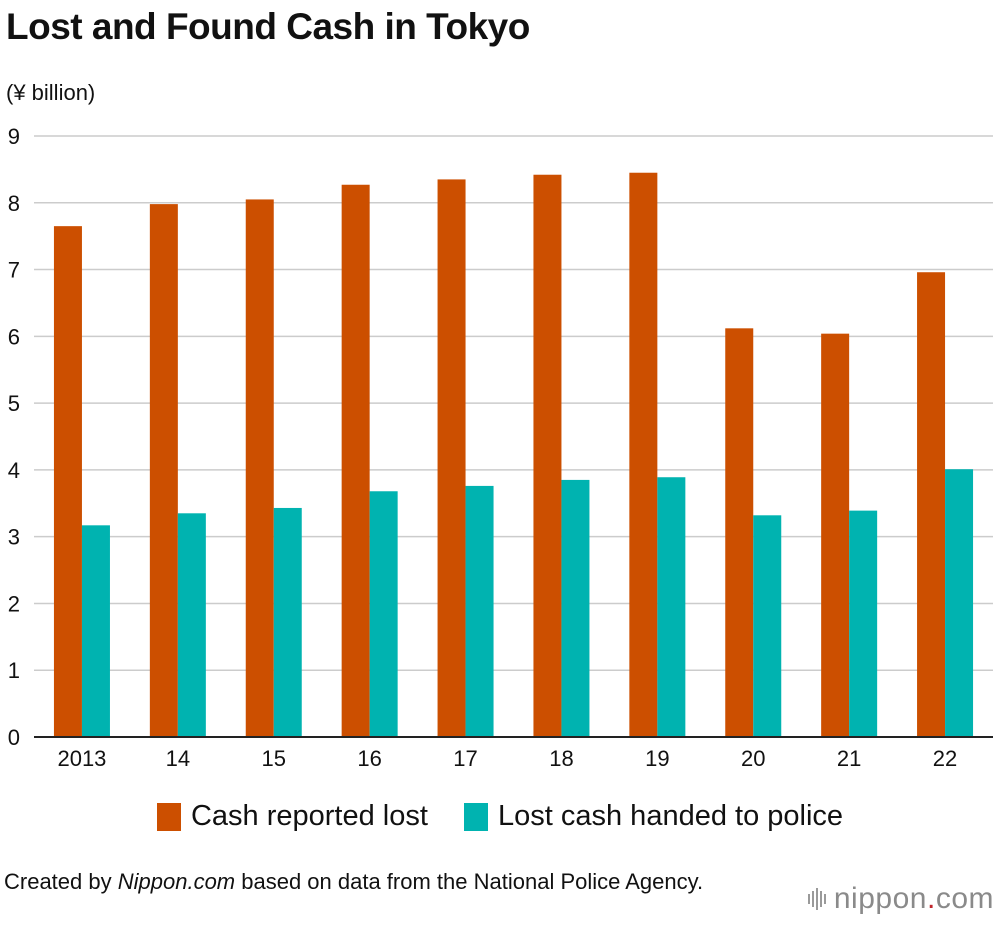  Describe the element at coordinates (14, 603) in the screenshot. I see `y-tick-label: 2` at that location.